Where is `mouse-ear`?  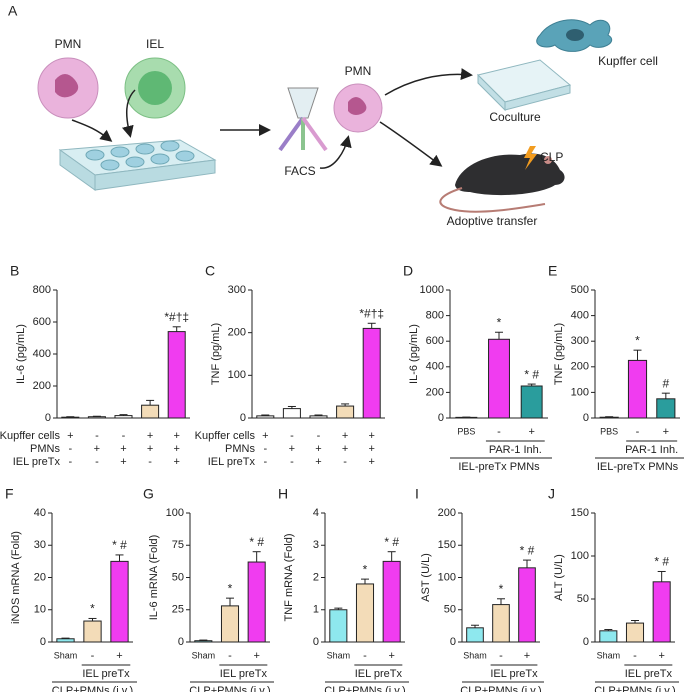 mouse-ear is located at coordinates (548, 160).